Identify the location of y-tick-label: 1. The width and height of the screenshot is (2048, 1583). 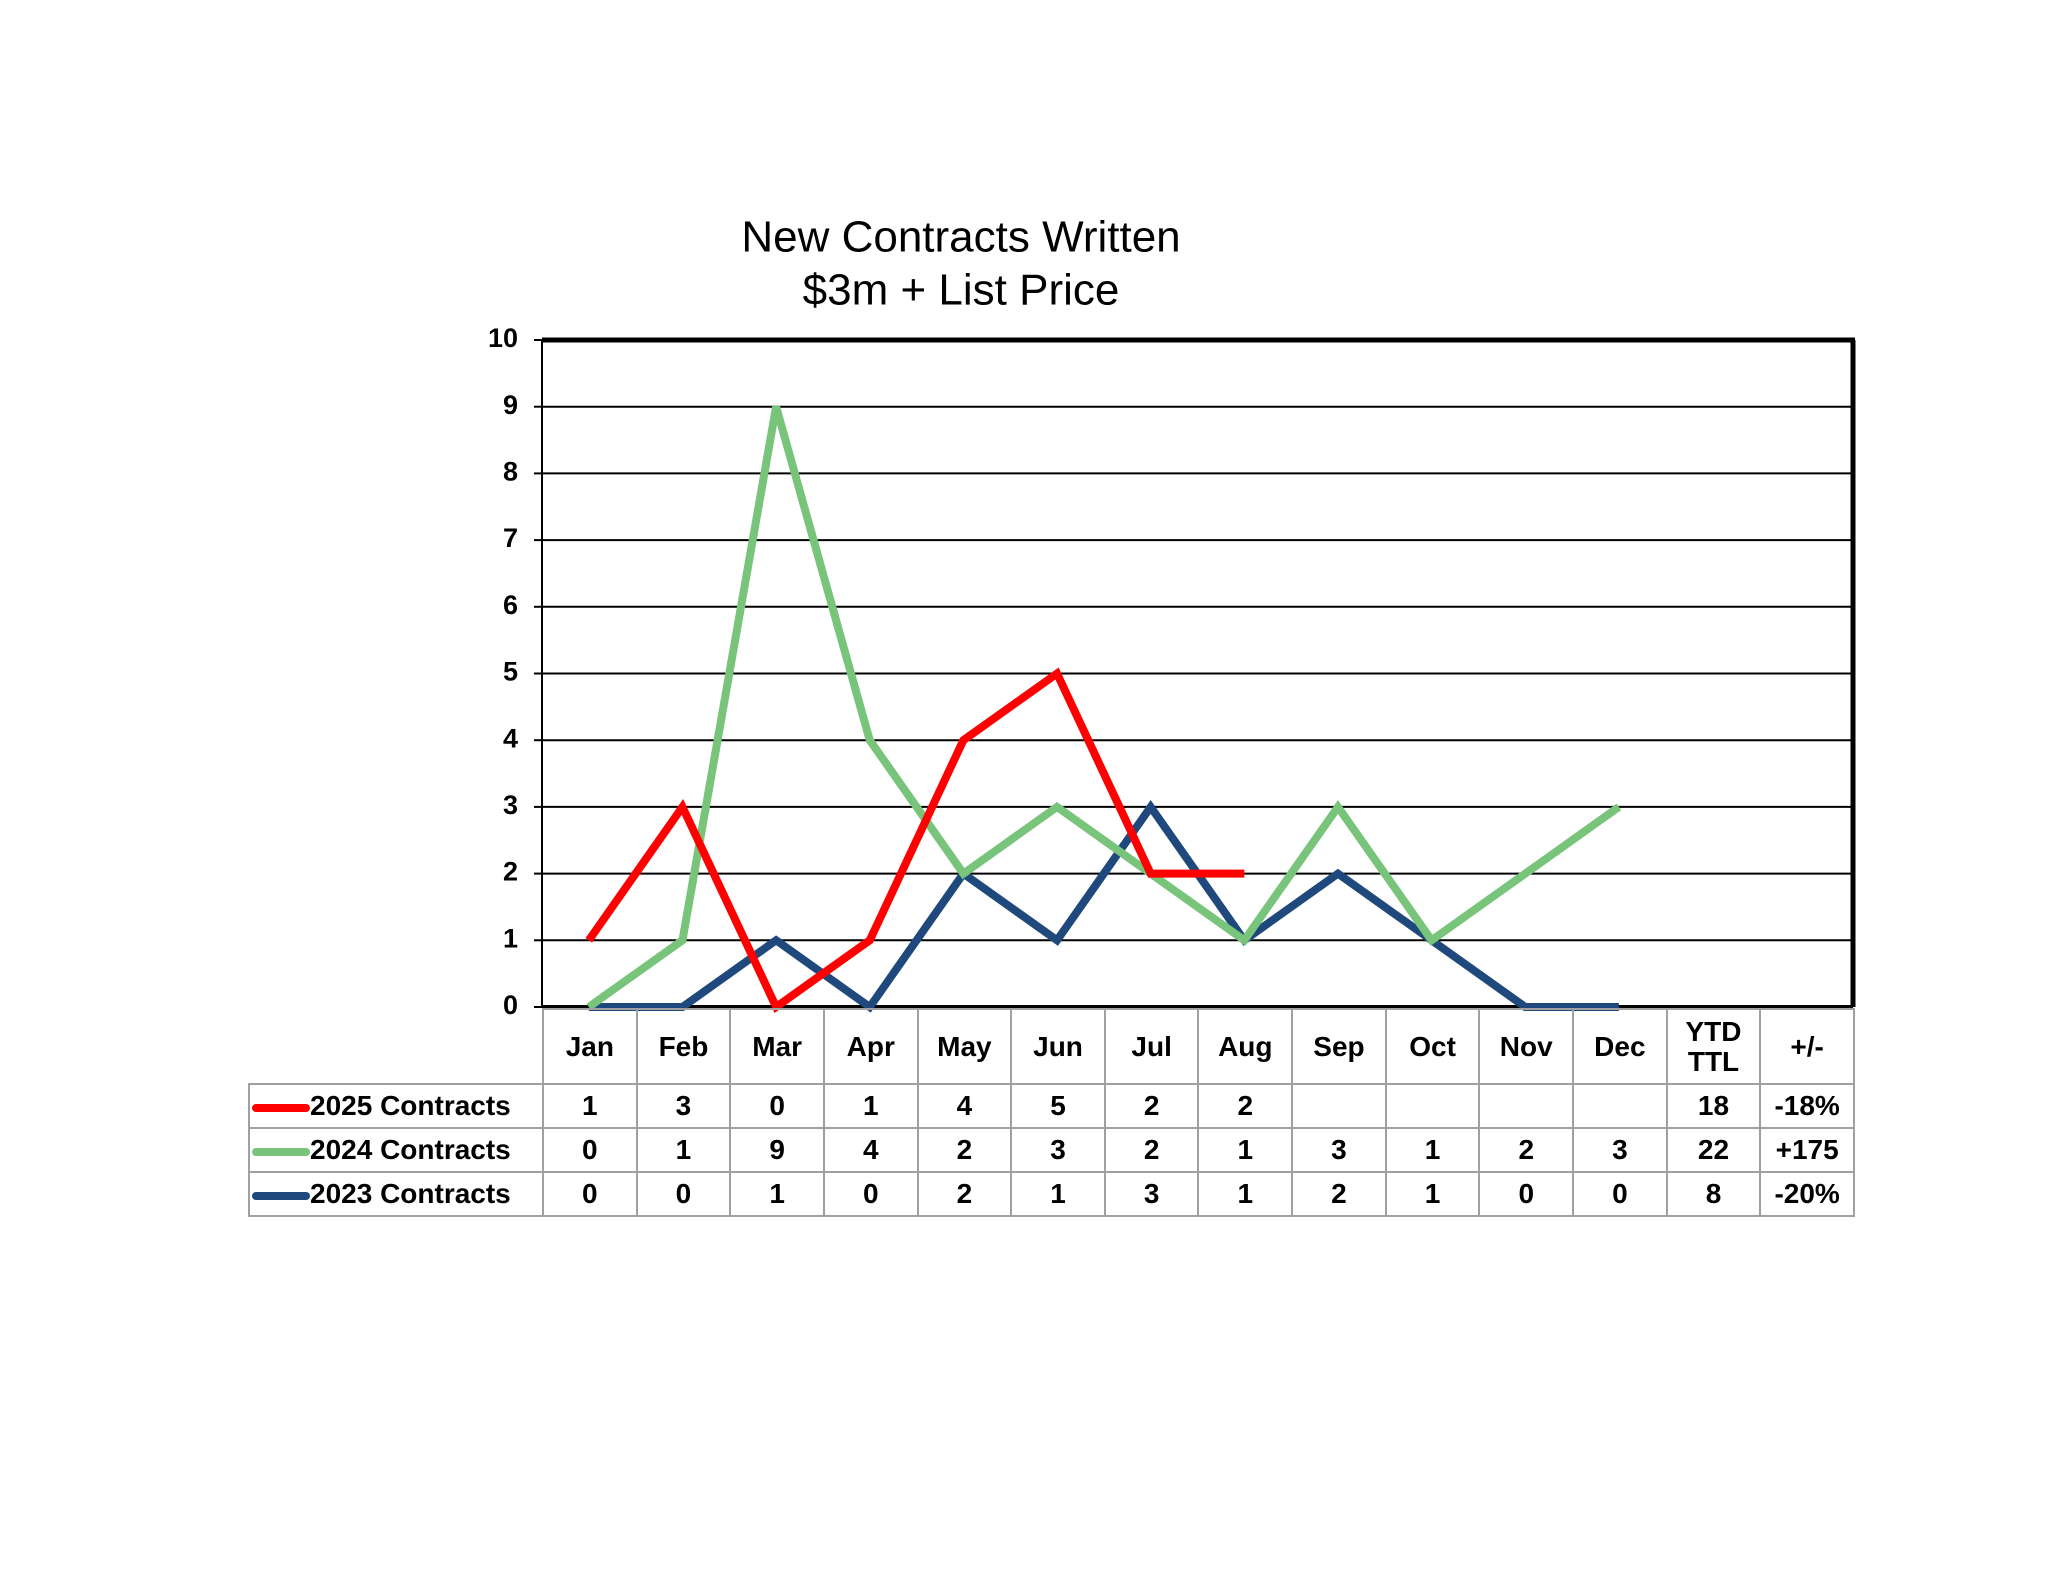
(510, 938).